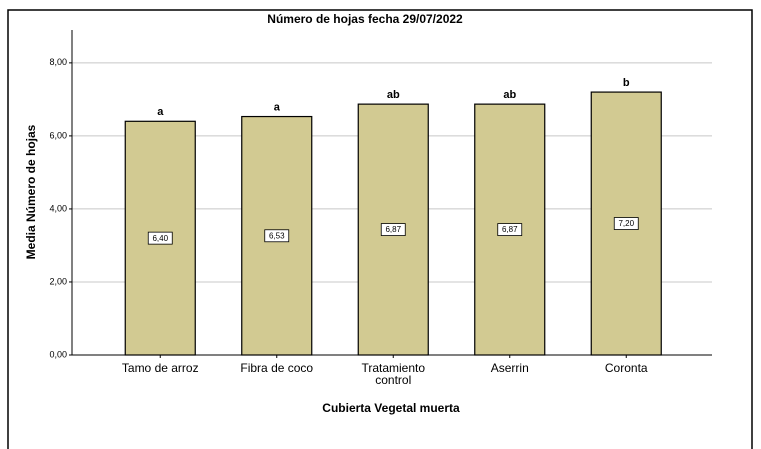 The height and width of the screenshot is (449, 761). I want to click on y-tick-label: 4,00, so click(58, 208).